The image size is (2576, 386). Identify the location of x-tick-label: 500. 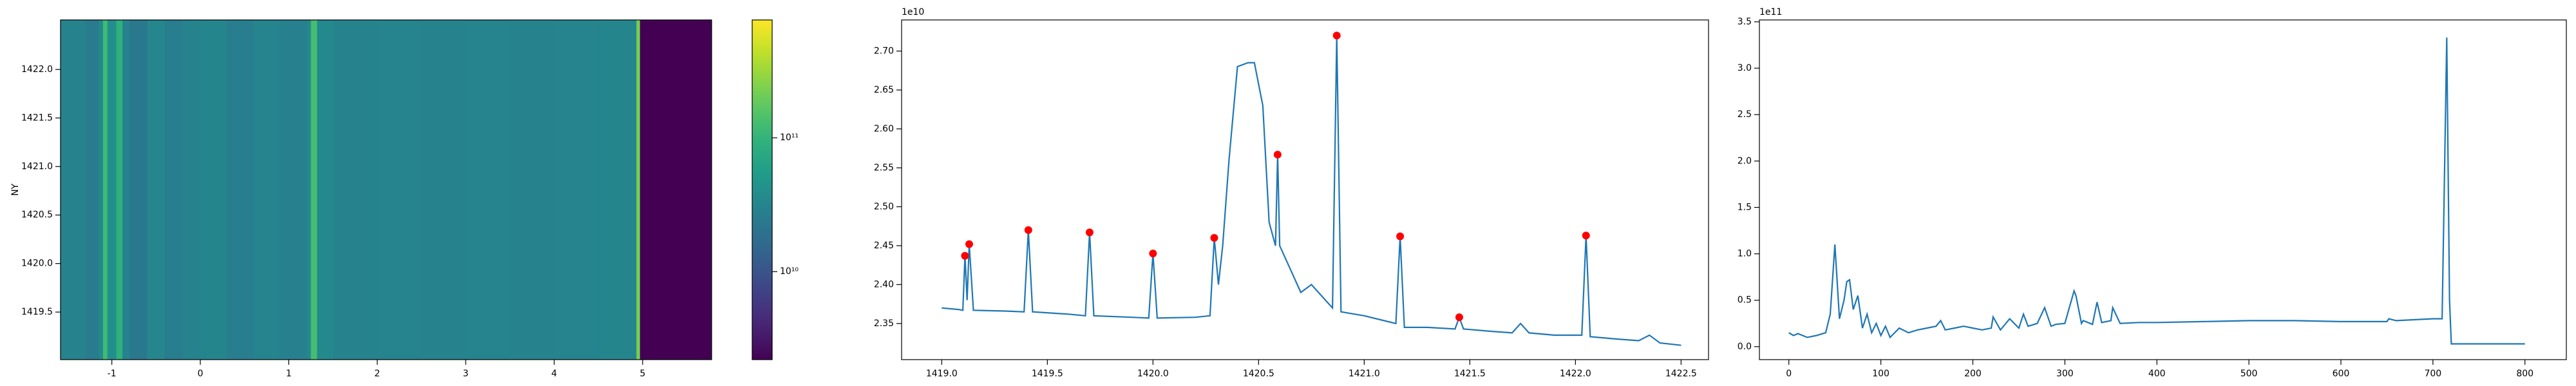
(2249, 374).